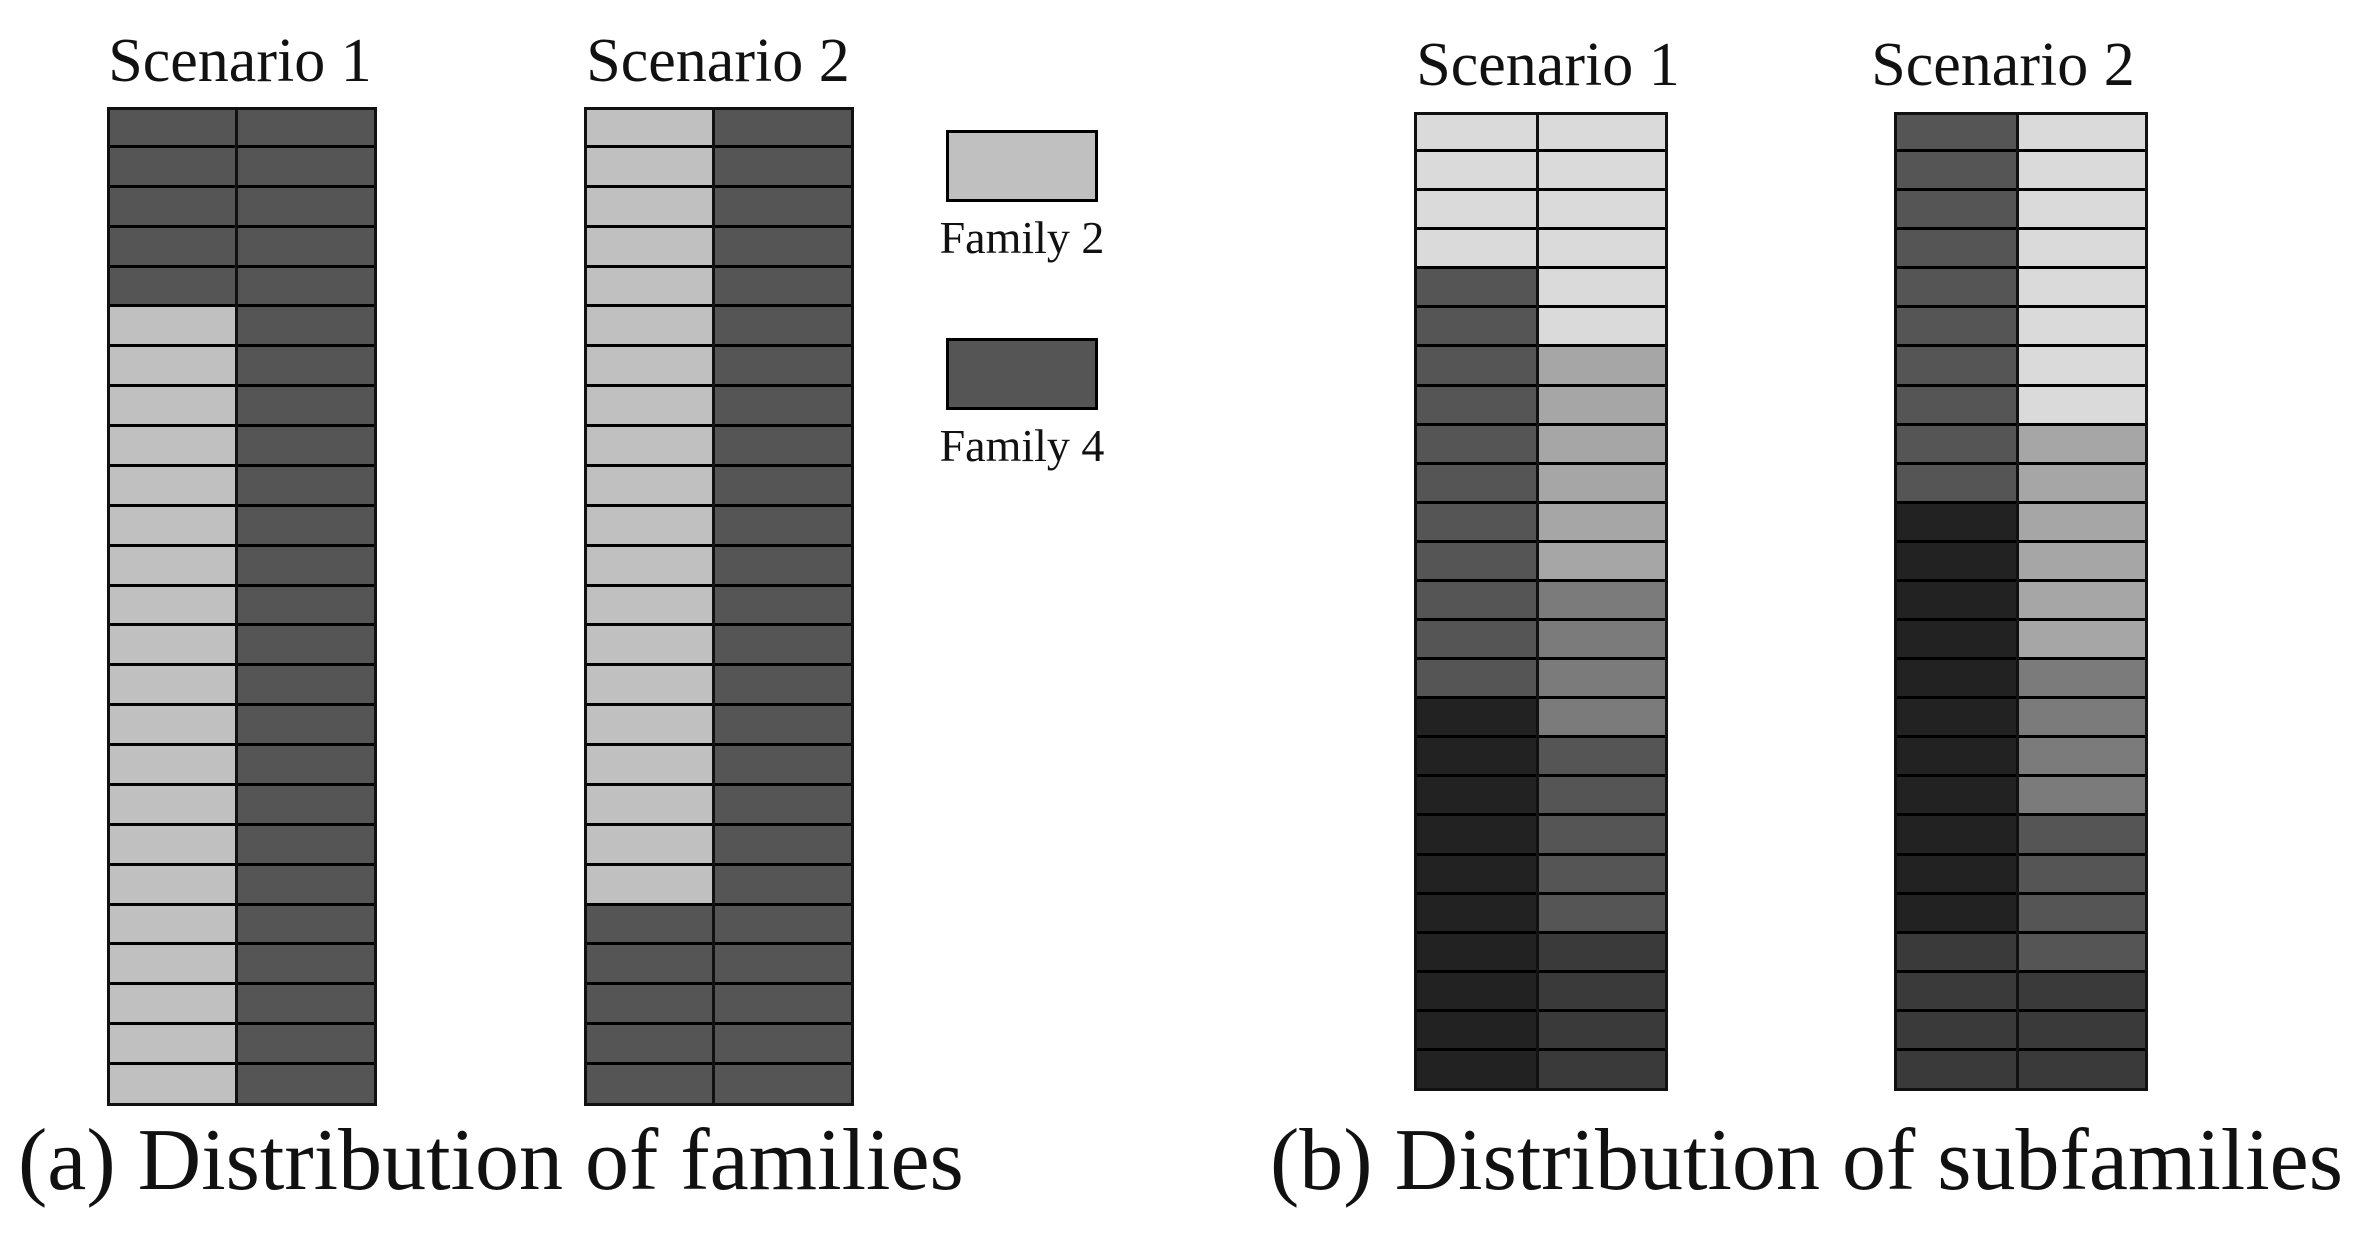 This screenshot has width=2377, height=1250. I want to click on panel-b-s2-column-divider, so click(2017, 601).